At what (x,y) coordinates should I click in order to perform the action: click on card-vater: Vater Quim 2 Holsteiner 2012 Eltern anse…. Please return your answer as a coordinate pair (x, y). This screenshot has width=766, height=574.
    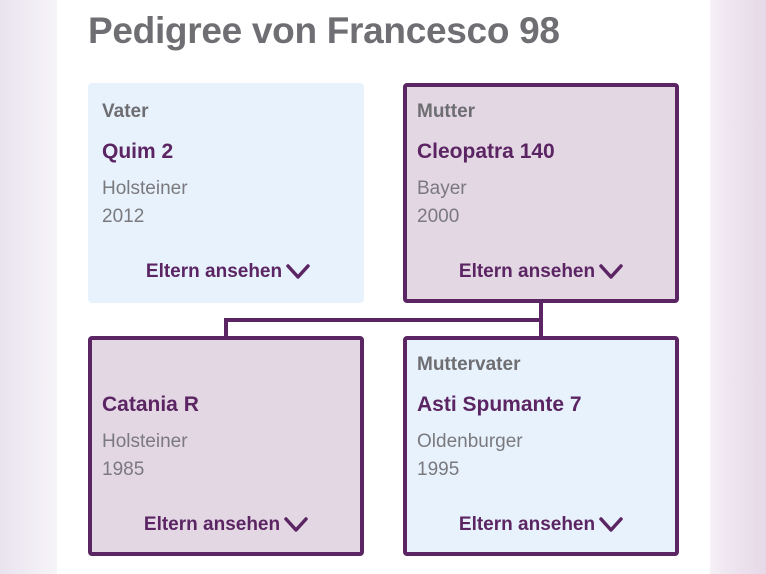
    Looking at the image, I should click on (226, 193).